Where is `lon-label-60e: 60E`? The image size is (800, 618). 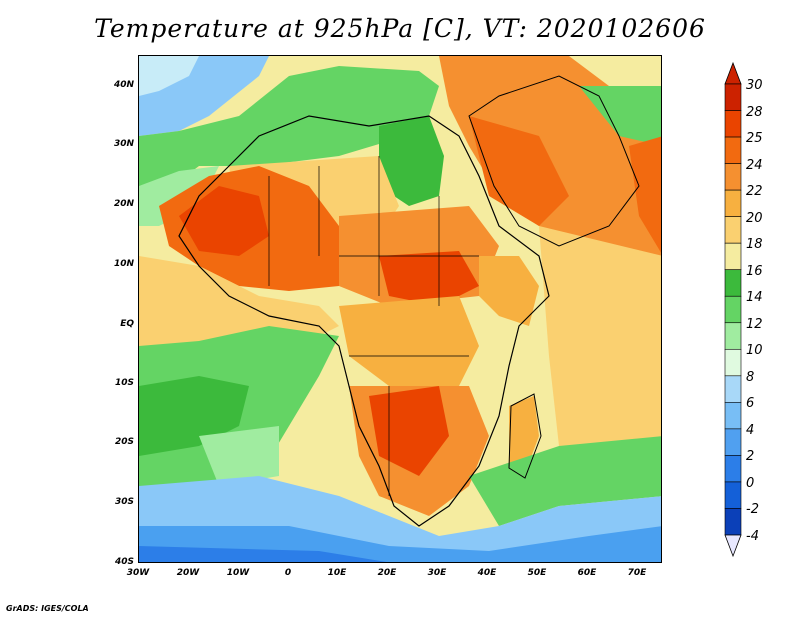 lon-label-60e: 60E is located at coordinates (587, 573).